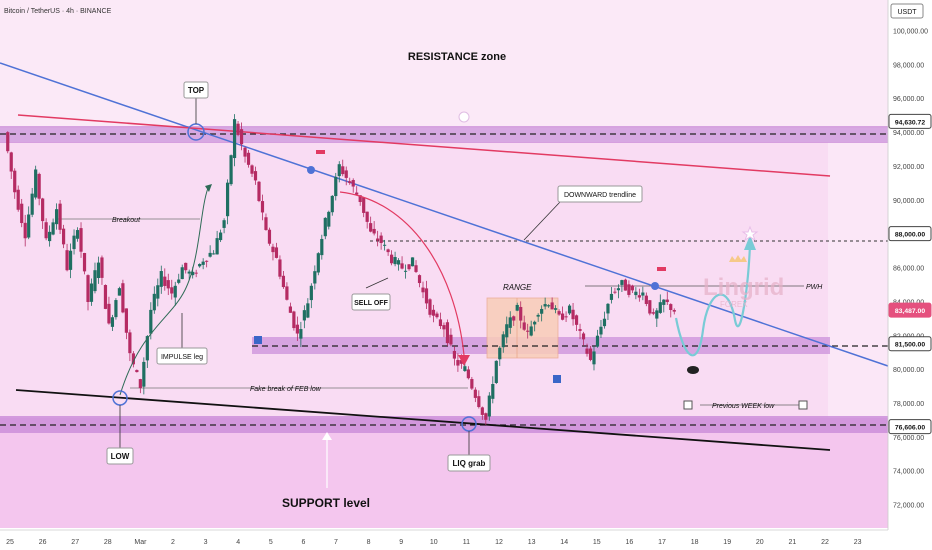 The image size is (932, 550). What do you see at coordinates (908, 65) in the screenshot?
I see `y-tick-label: 98,000.00` at bounding box center [908, 65].